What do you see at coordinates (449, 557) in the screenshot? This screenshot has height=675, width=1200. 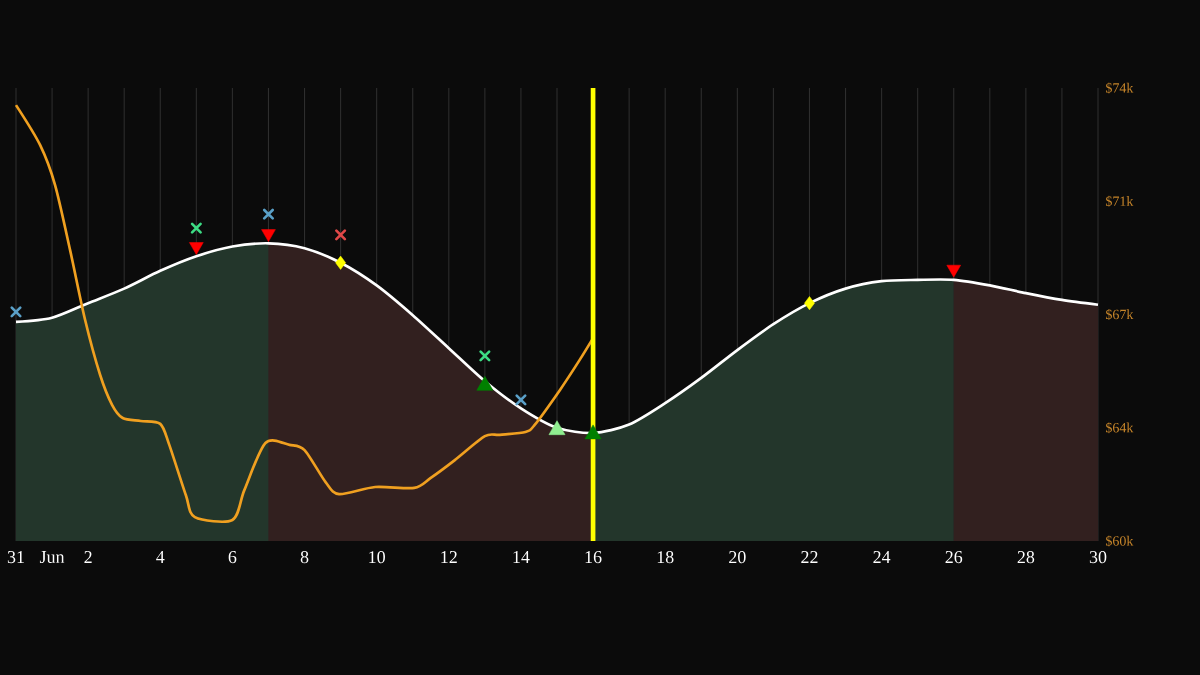 I see `x-tick-label: 12` at bounding box center [449, 557].